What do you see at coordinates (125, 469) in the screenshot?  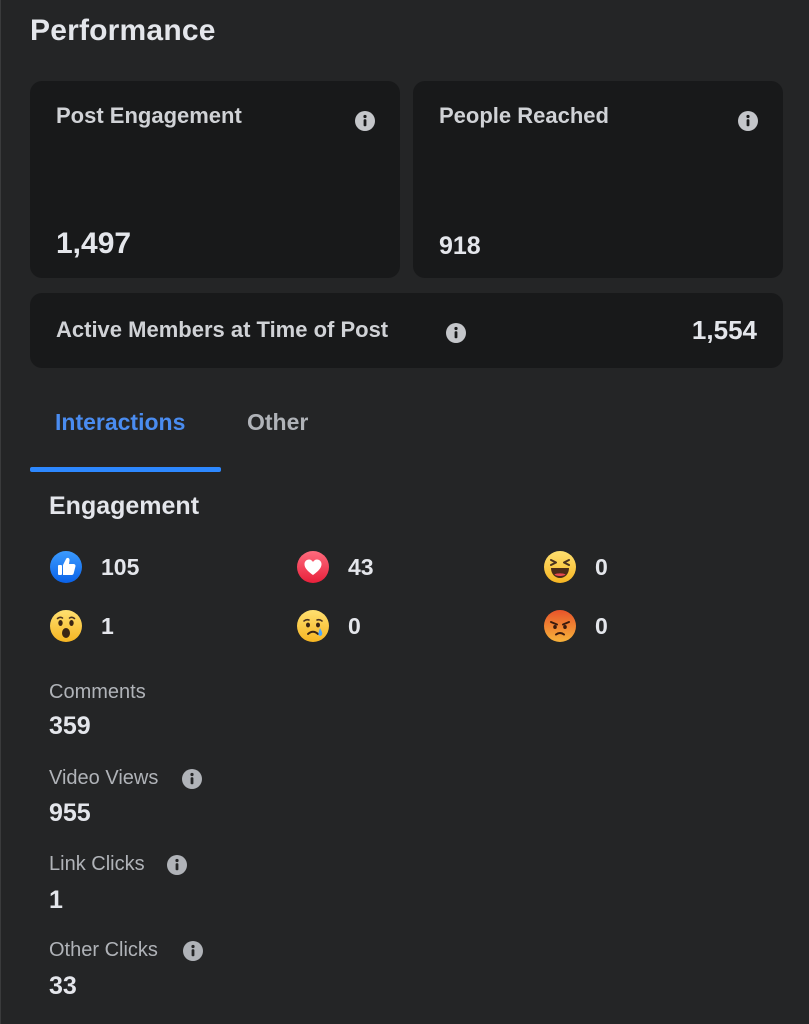 I see `active-tab-indicator` at bounding box center [125, 469].